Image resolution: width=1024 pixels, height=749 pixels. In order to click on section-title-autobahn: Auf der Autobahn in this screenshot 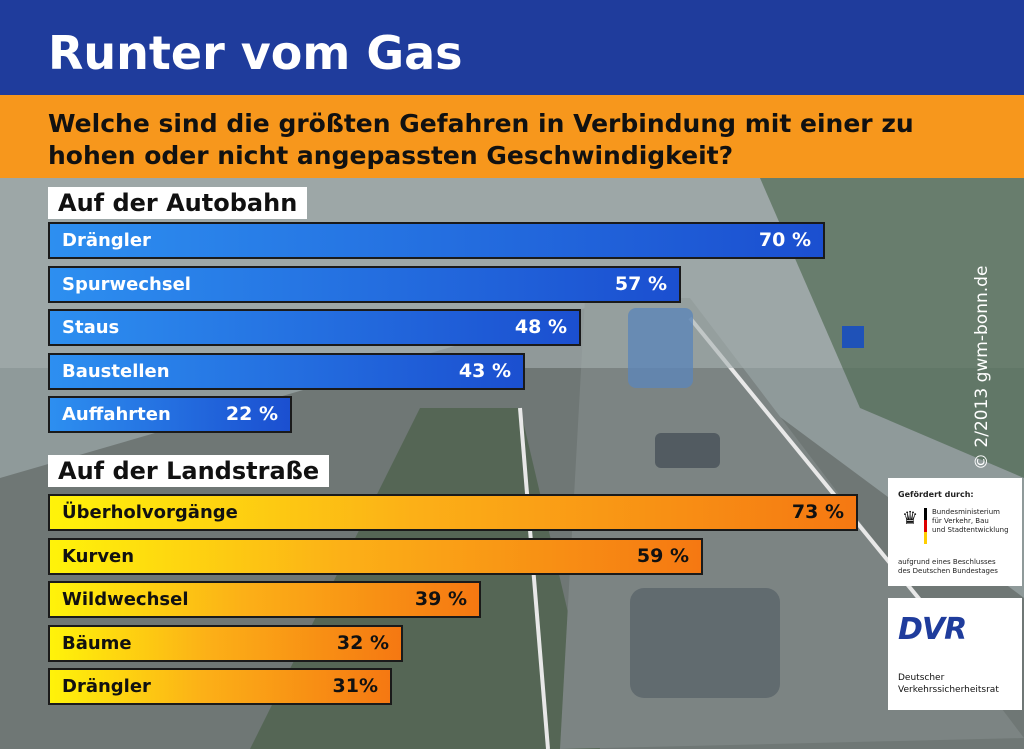, I will do `click(178, 203)`.